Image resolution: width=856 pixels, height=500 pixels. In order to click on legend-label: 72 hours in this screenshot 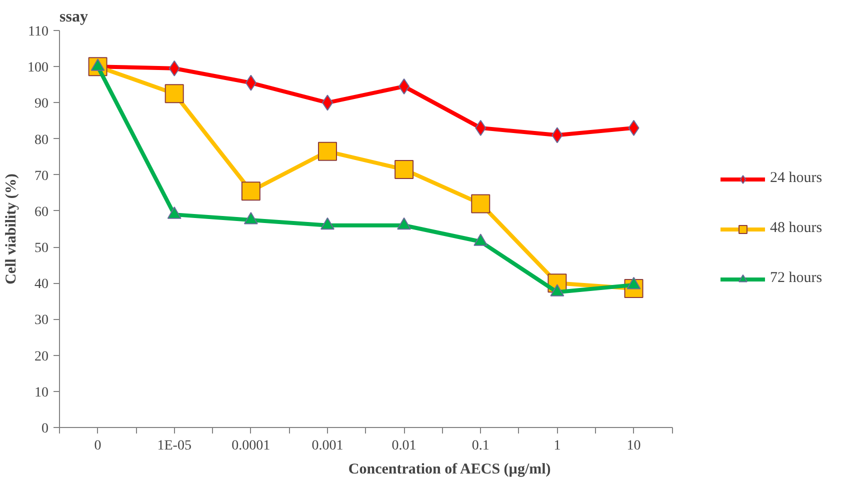, I will do `click(797, 278)`.